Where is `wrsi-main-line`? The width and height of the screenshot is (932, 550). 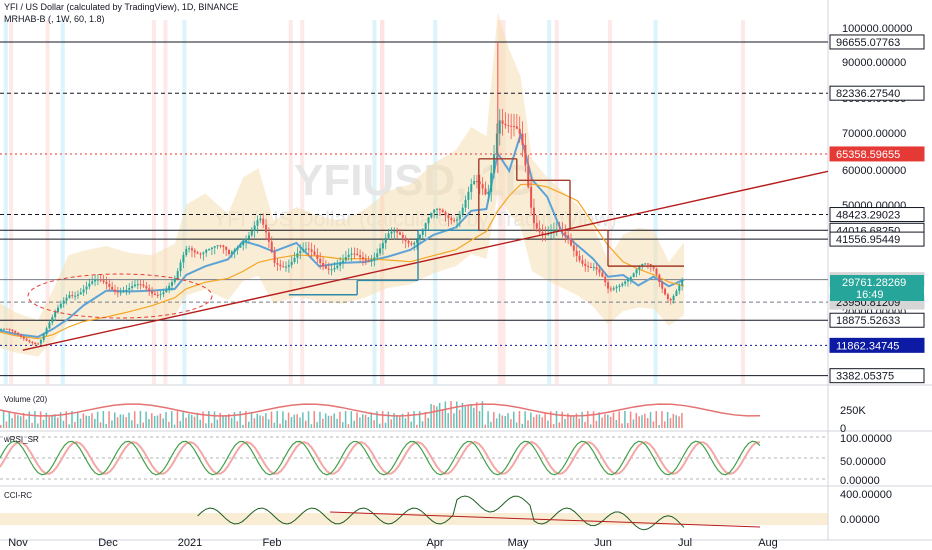
wrsi-main-line is located at coordinates (380, 458).